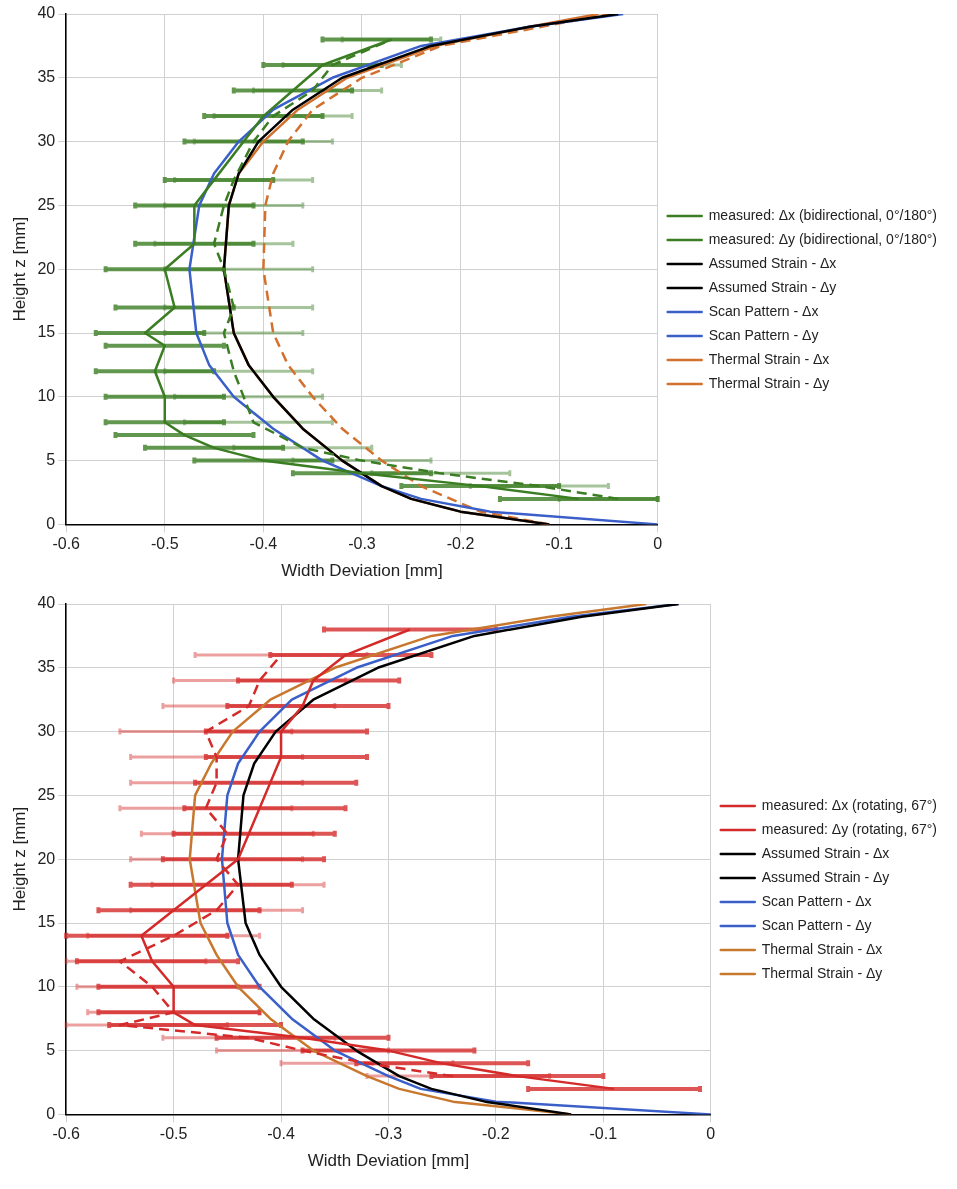 The width and height of the screenshot is (957, 1189). I want to click on legend-label: measured: Δx (rotating, 67°), so click(849, 804).